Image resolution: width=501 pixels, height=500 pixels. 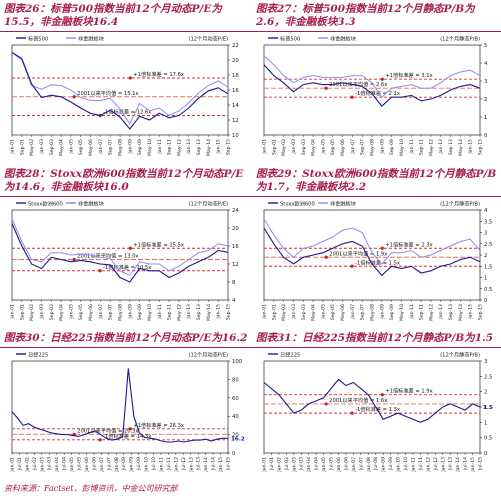 I want to click on x-tick-label: Jul-15, so click(x=229, y=464).